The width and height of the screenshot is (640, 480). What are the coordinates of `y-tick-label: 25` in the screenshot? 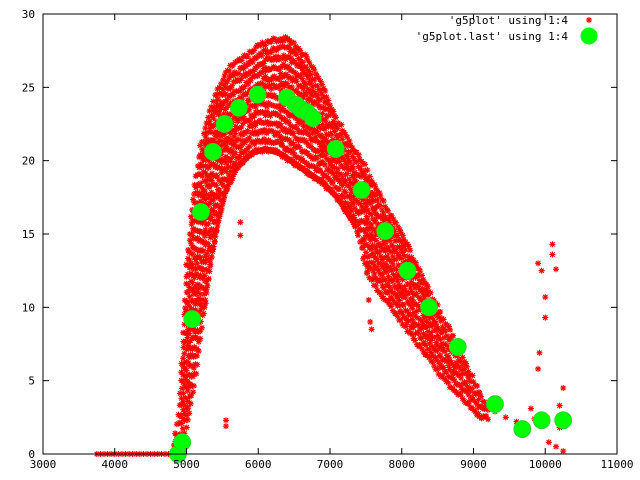 It's located at (28, 87).